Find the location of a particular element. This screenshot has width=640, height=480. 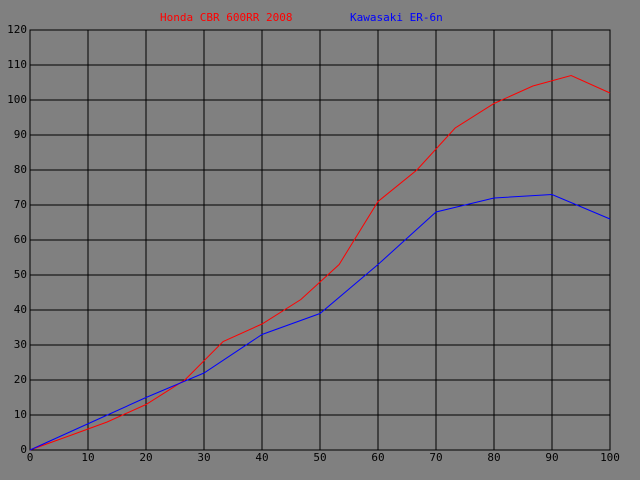

y-tick-label: 40 is located at coordinates (20, 309).